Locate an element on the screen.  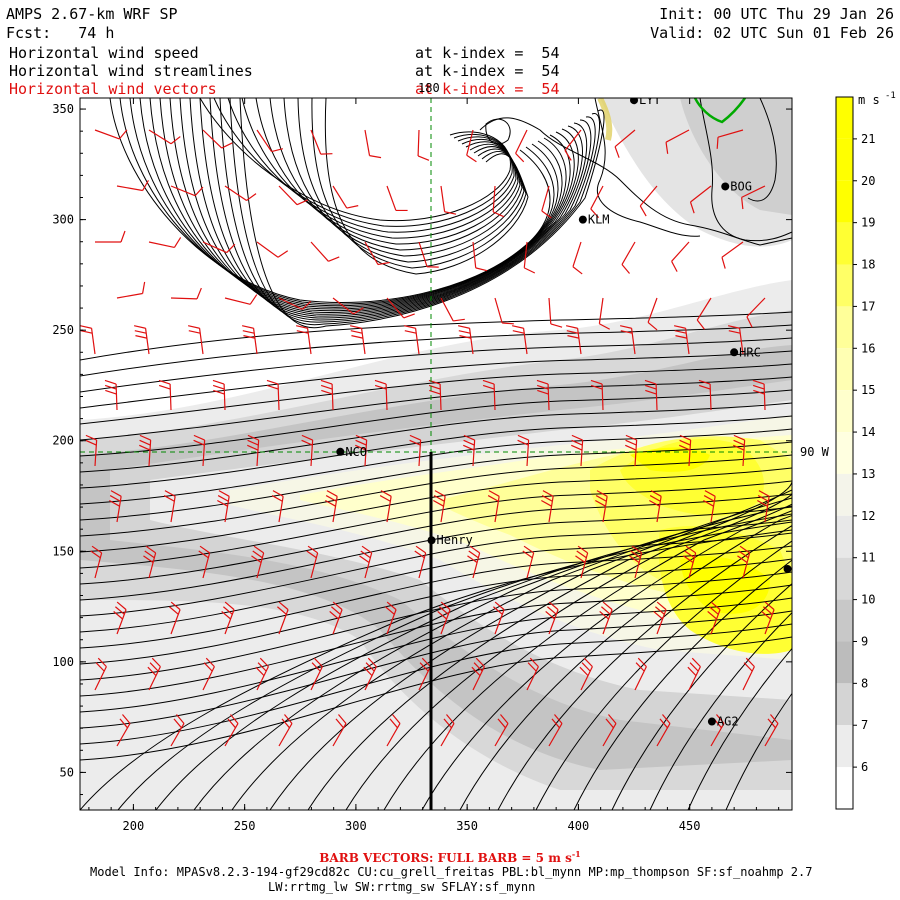
x-tick-label: 300 is located at coordinates (356, 826).